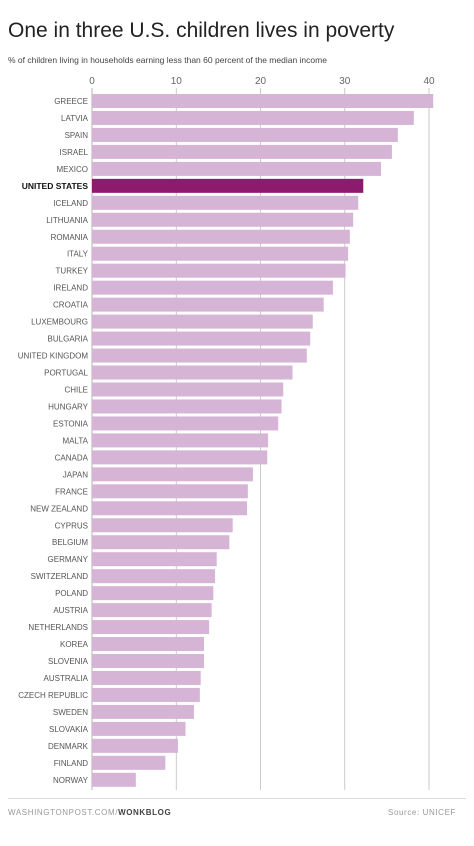 The image size is (474, 846). What do you see at coordinates (76, 440) in the screenshot?
I see `category-label: MALTA` at bounding box center [76, 440].